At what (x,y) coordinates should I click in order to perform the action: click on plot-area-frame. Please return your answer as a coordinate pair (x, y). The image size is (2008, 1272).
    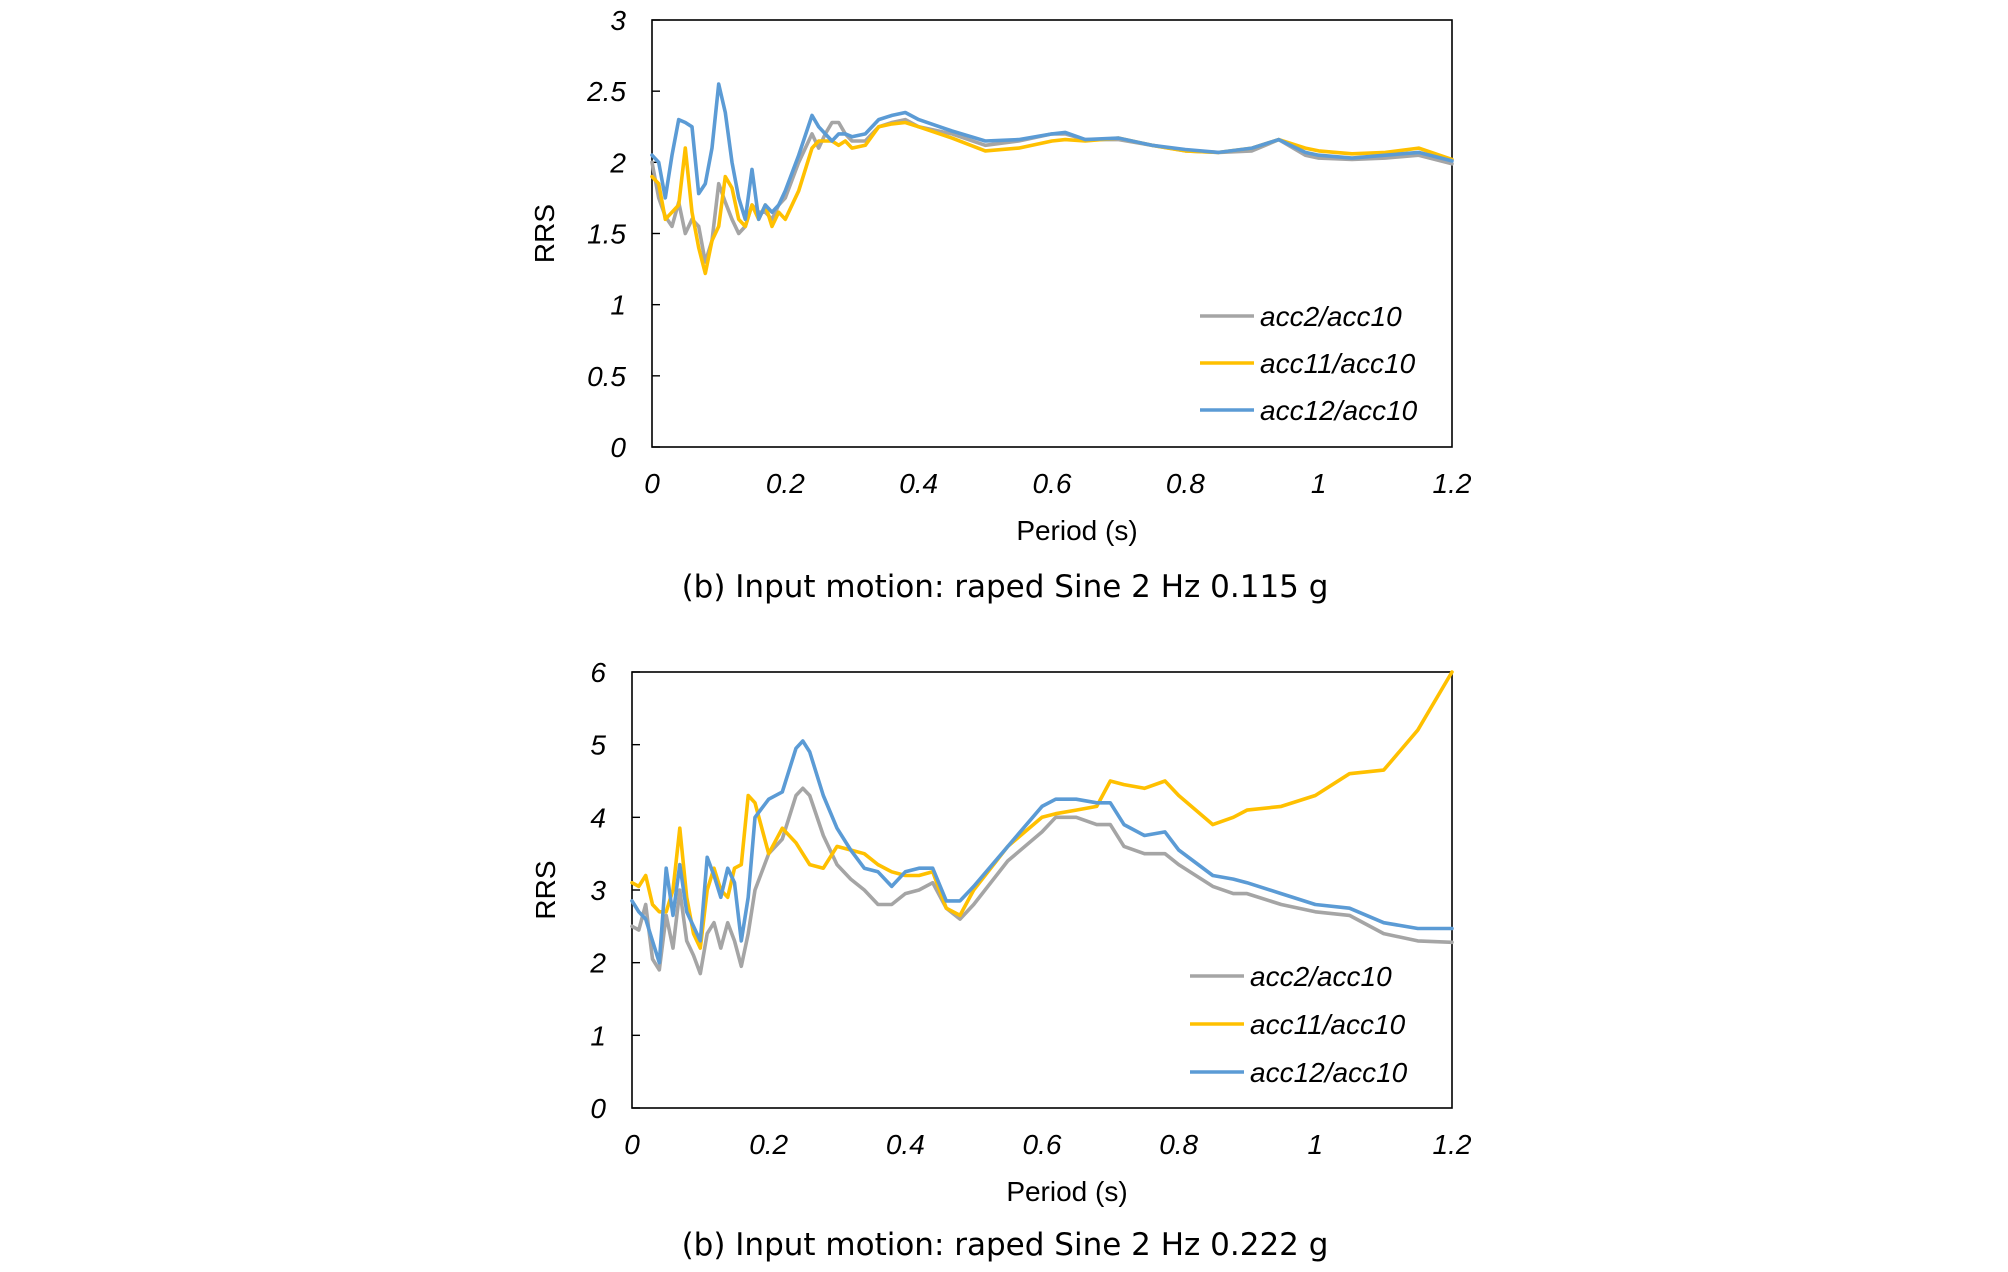
    Looking at the image, I should click on (1052, 233).